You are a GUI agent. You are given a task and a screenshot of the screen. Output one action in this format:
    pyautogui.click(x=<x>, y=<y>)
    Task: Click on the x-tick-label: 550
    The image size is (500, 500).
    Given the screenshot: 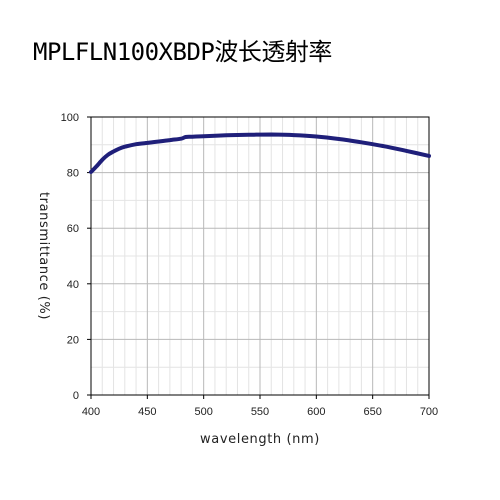 What is the action you would take?
    pyautogui.click(x=260, y=412)
    